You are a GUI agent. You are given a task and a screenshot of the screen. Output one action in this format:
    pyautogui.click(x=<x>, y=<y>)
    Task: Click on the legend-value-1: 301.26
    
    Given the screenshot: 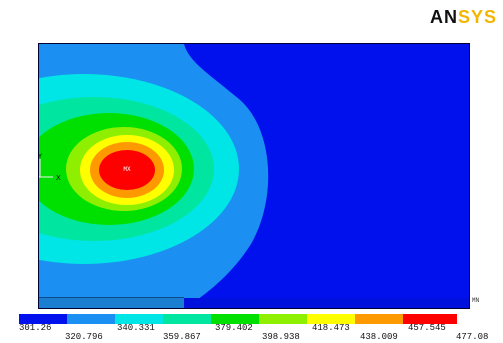 What is the action you would take?
    pyautogui.click(x=35, y=328)
    